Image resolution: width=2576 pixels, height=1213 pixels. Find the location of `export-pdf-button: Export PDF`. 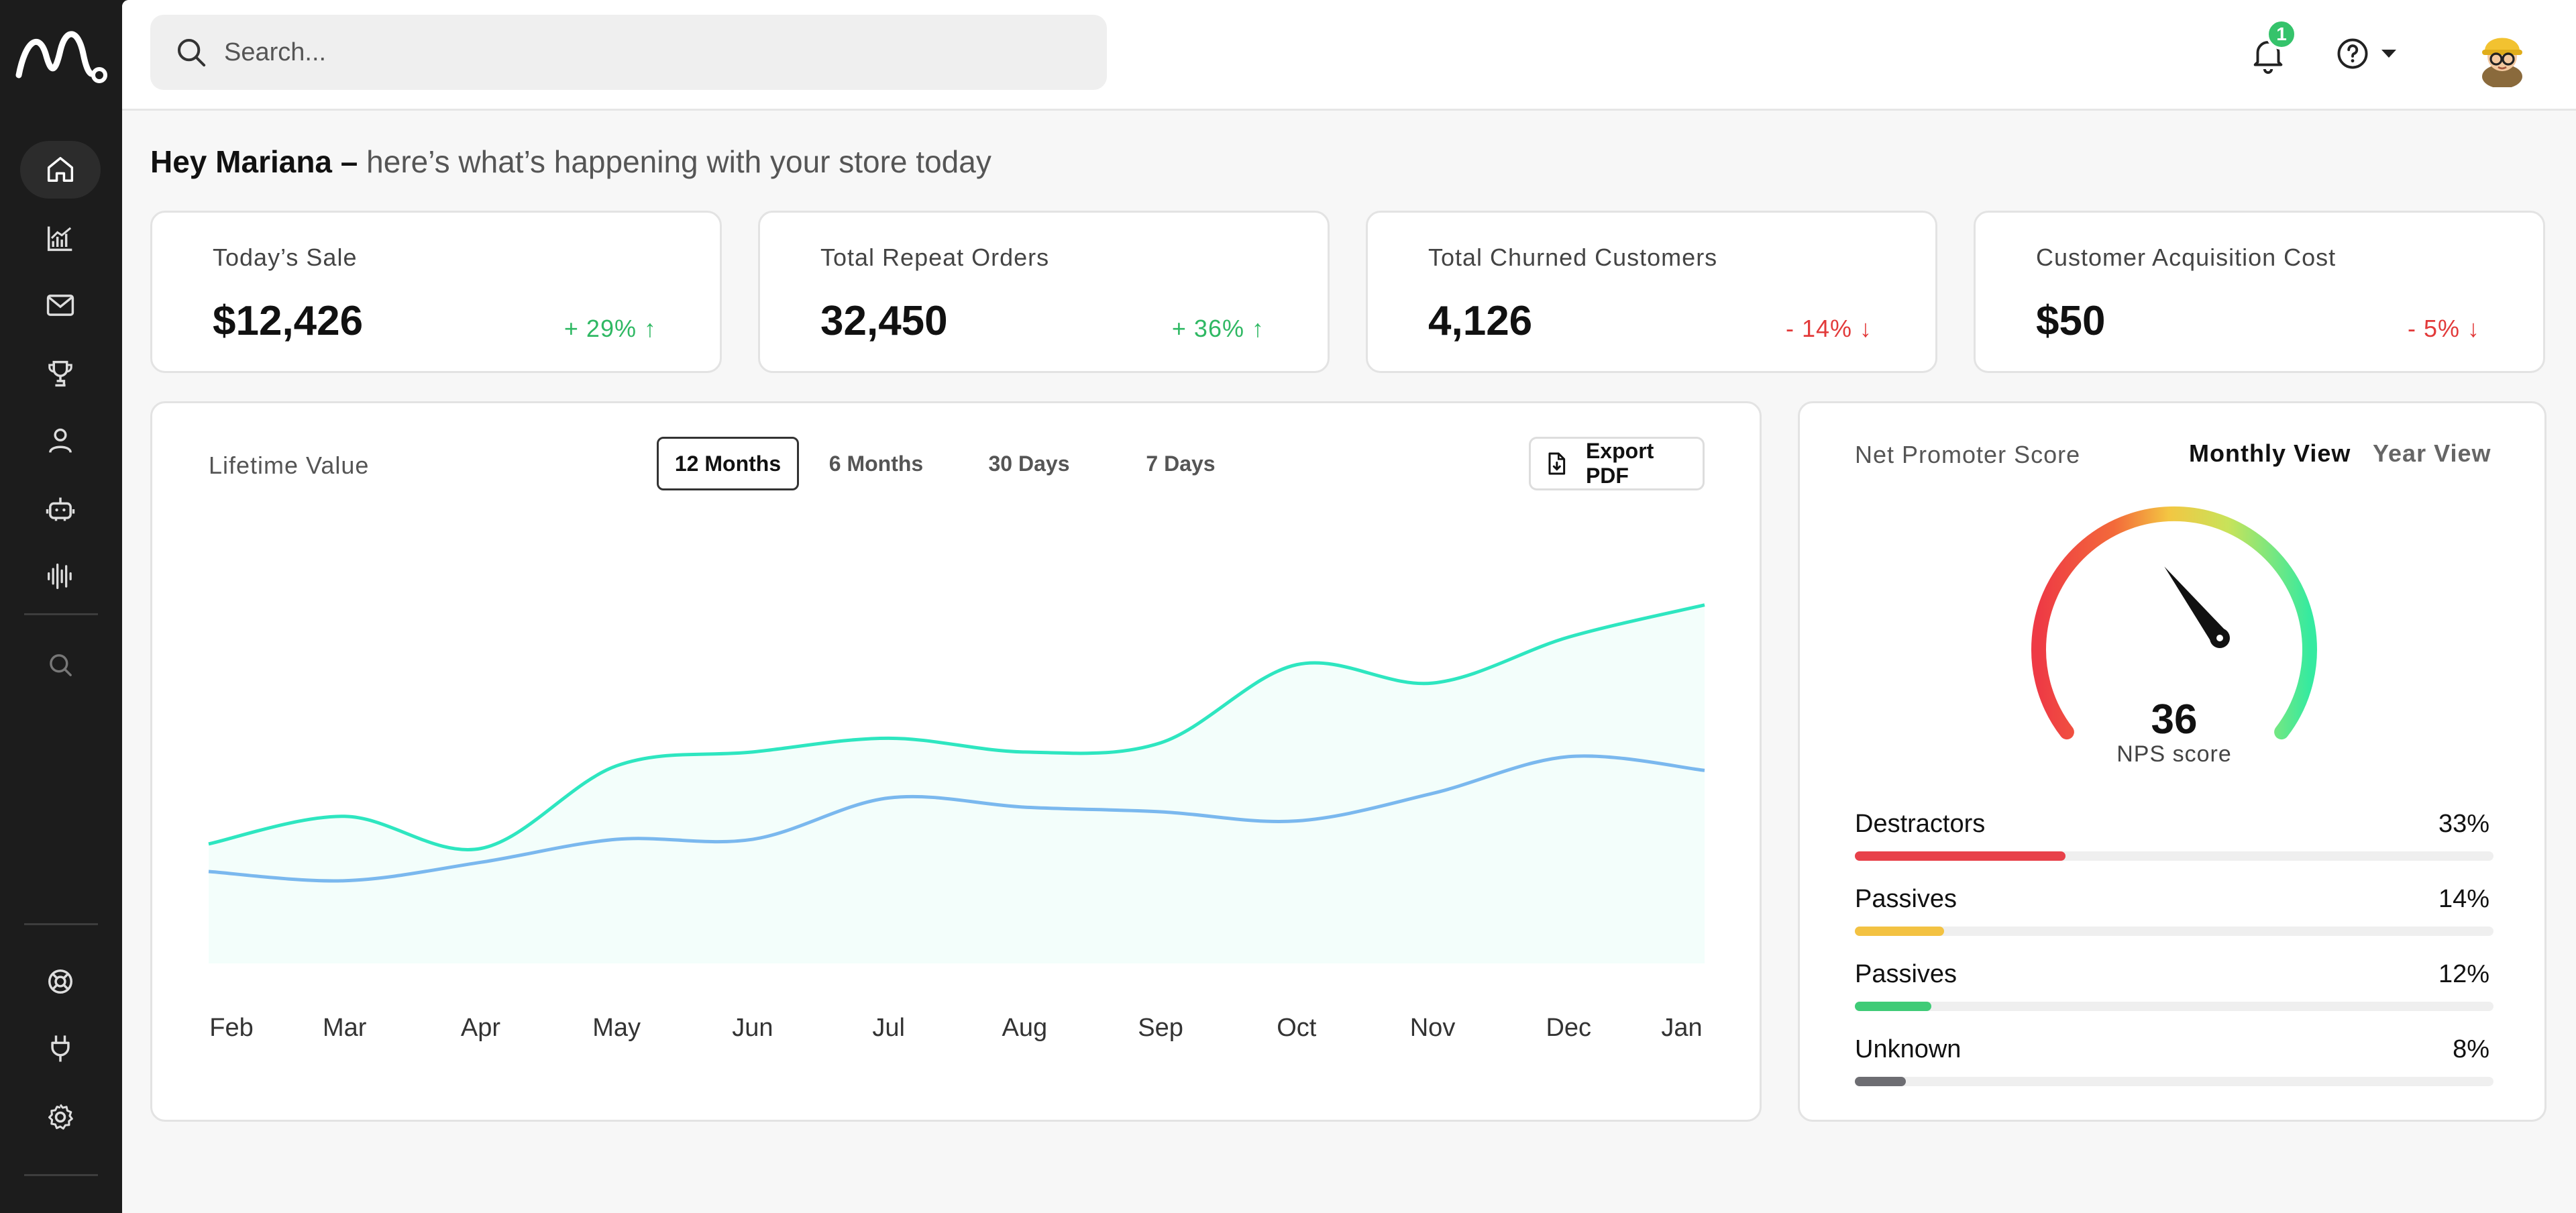

export-pdf-button: Export PDF is located at coordinates (1617, 464).